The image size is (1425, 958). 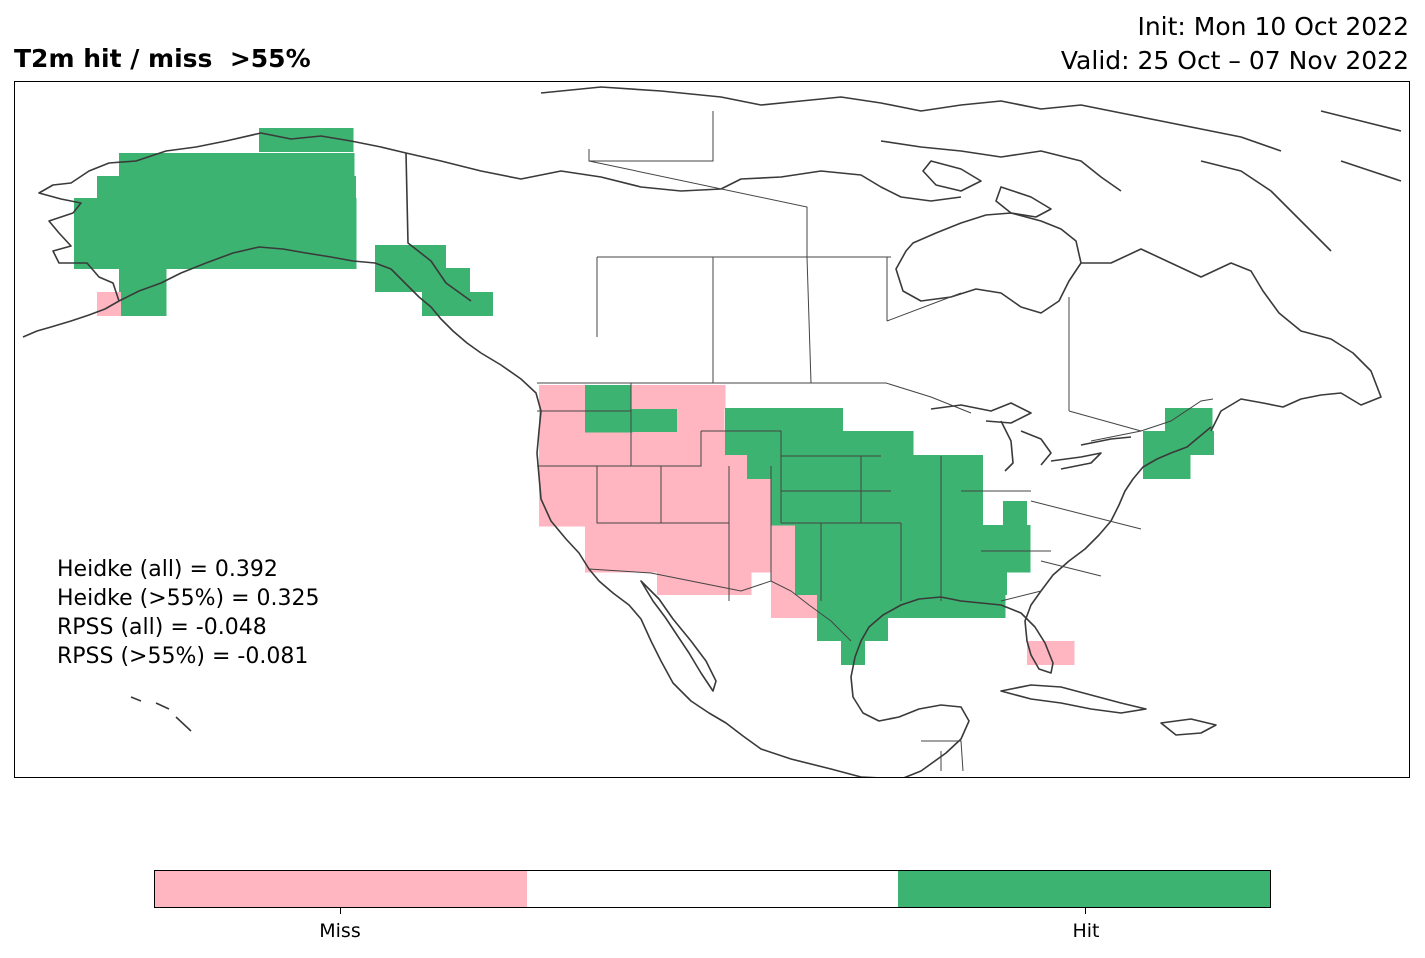 I want to click on cuba, so click(x=1073, y=699).